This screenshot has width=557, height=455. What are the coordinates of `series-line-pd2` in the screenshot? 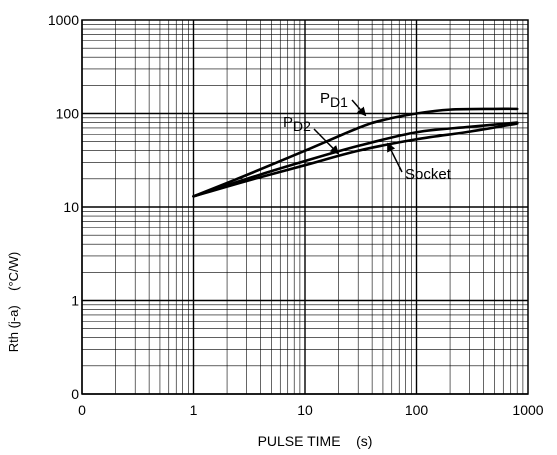 It's located at (355, 159).